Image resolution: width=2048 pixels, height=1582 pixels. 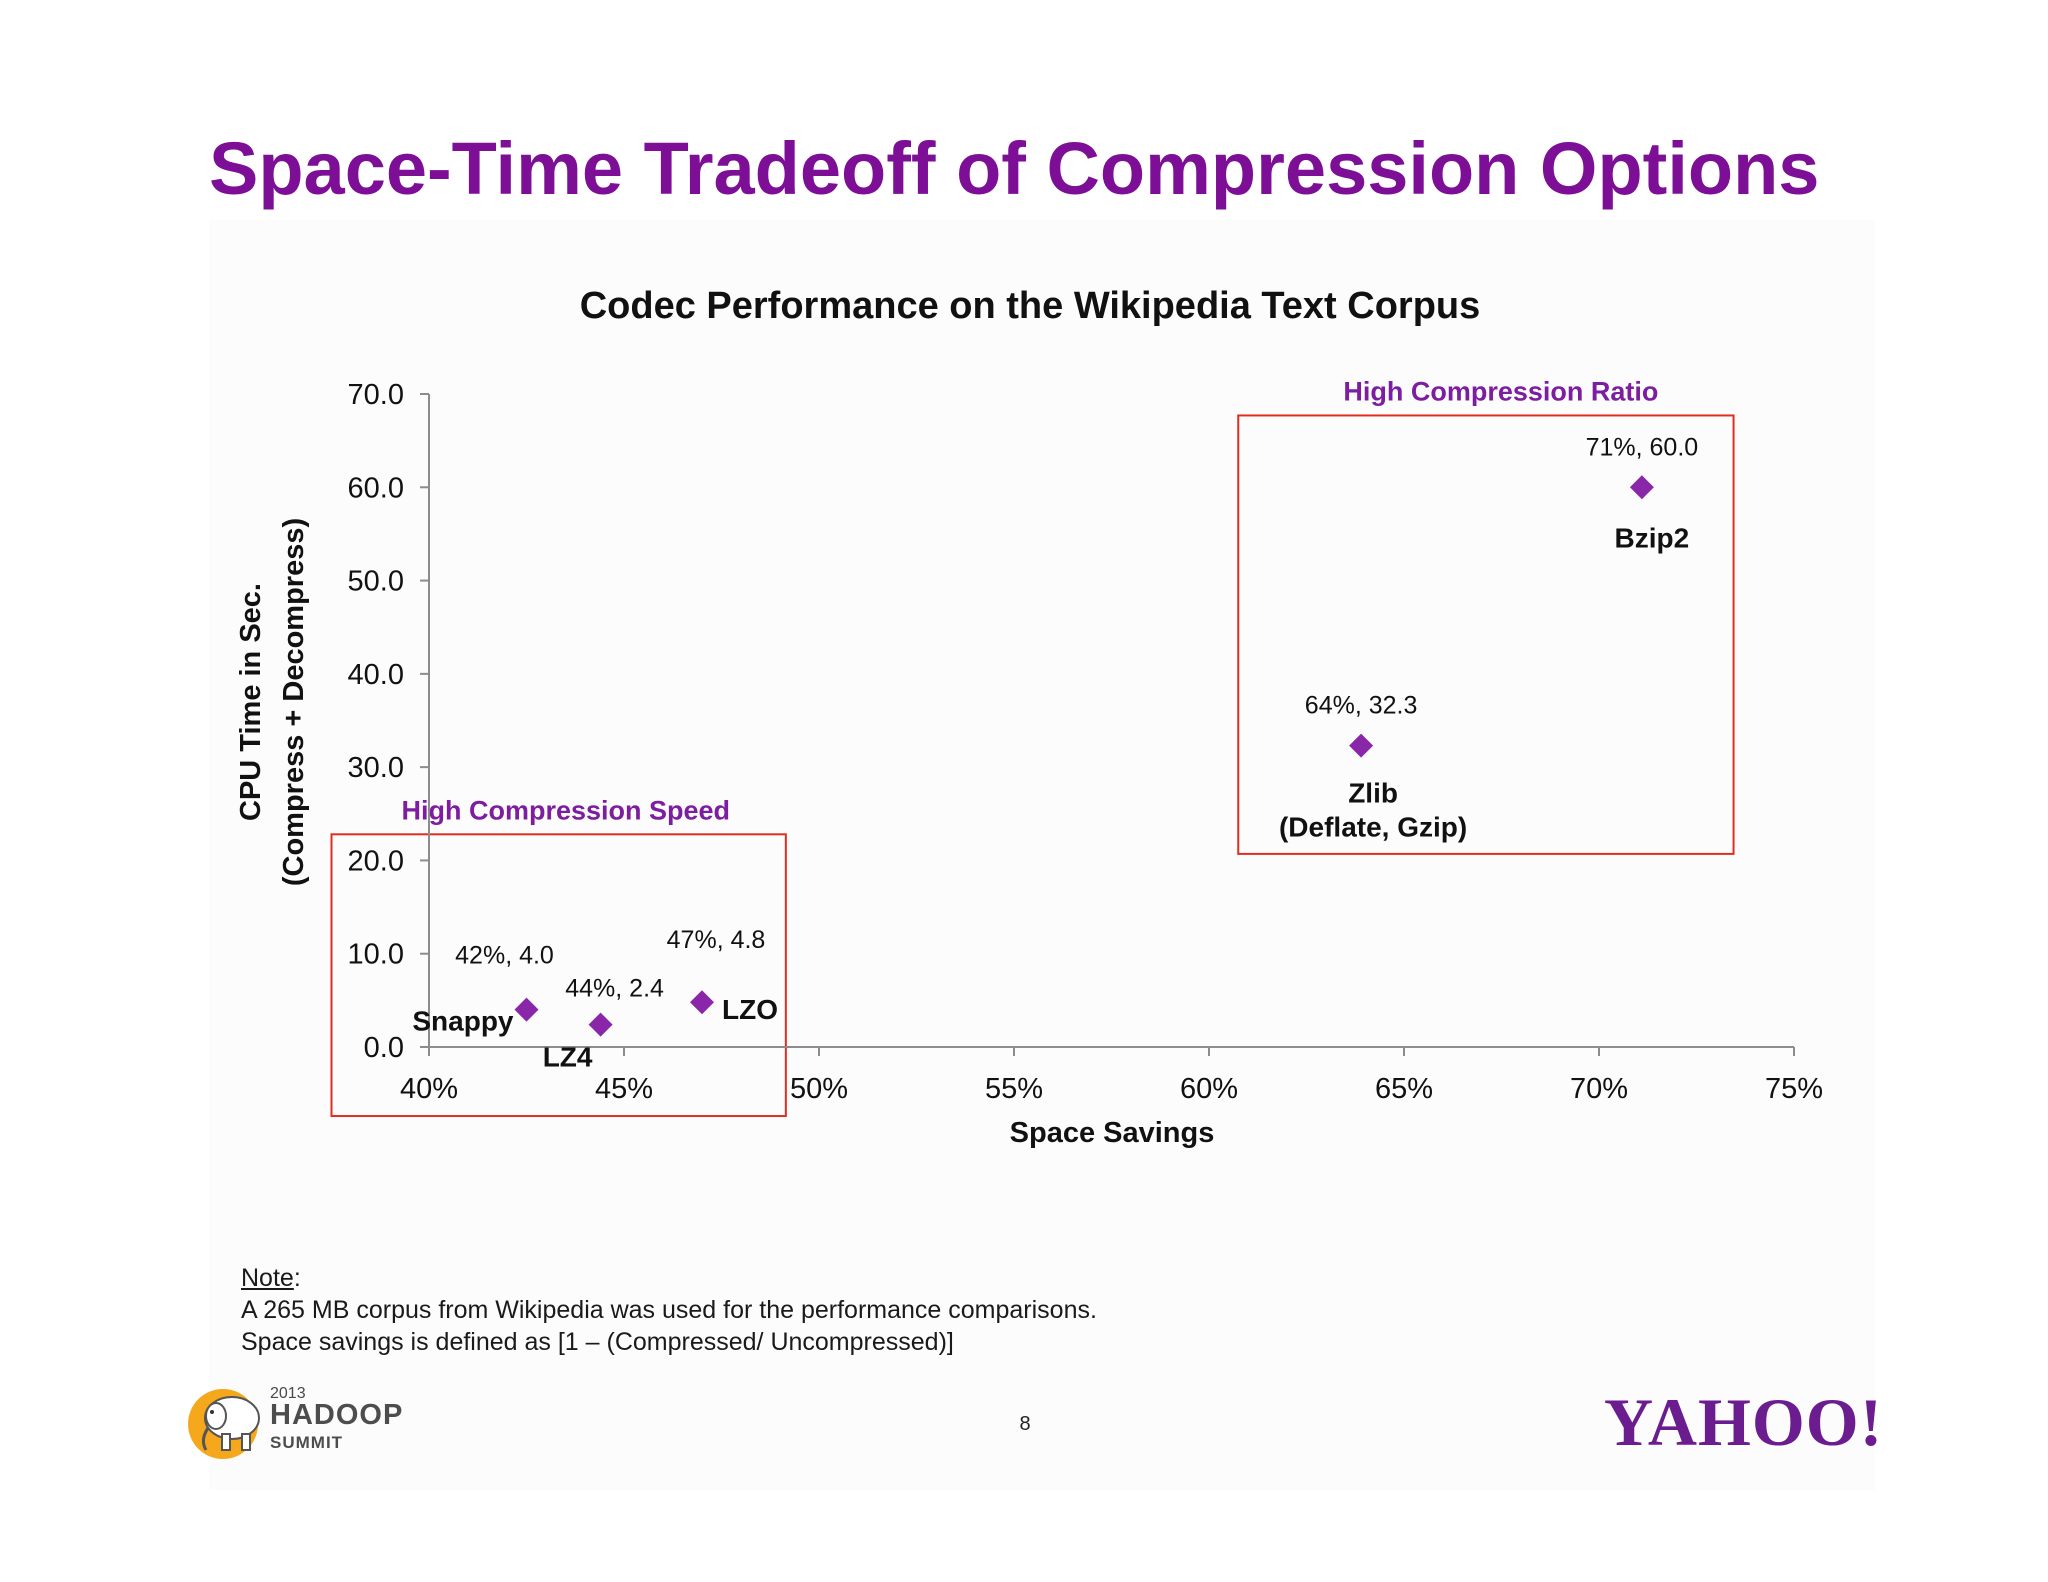 What do you see at coordinates (1014, 1089) in the screenshot?
I see `x-tick-label: 55%` at bounding box center [1014, 1089].